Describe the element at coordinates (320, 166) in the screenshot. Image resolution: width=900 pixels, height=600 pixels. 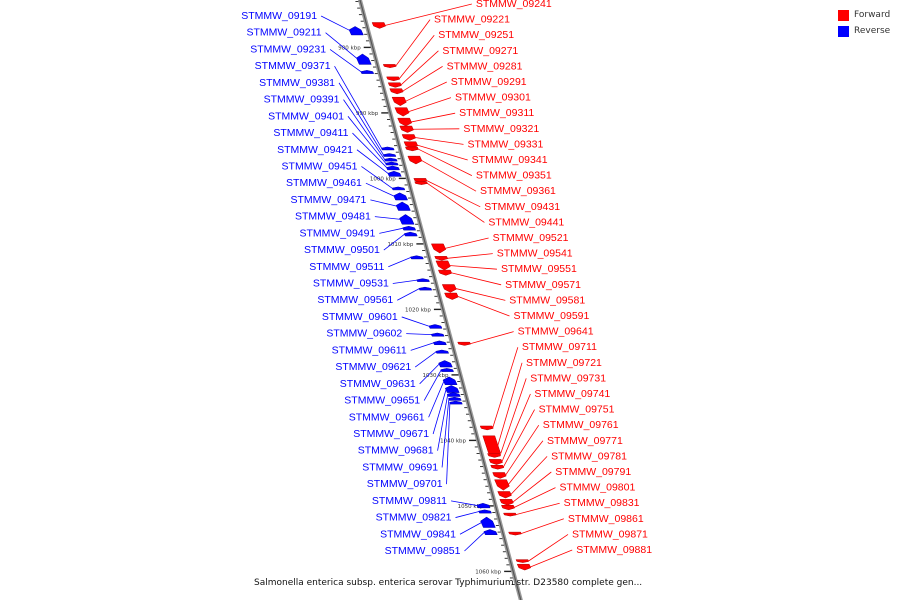
I see `reverse-gene-label: STMMW_09451` at that location.